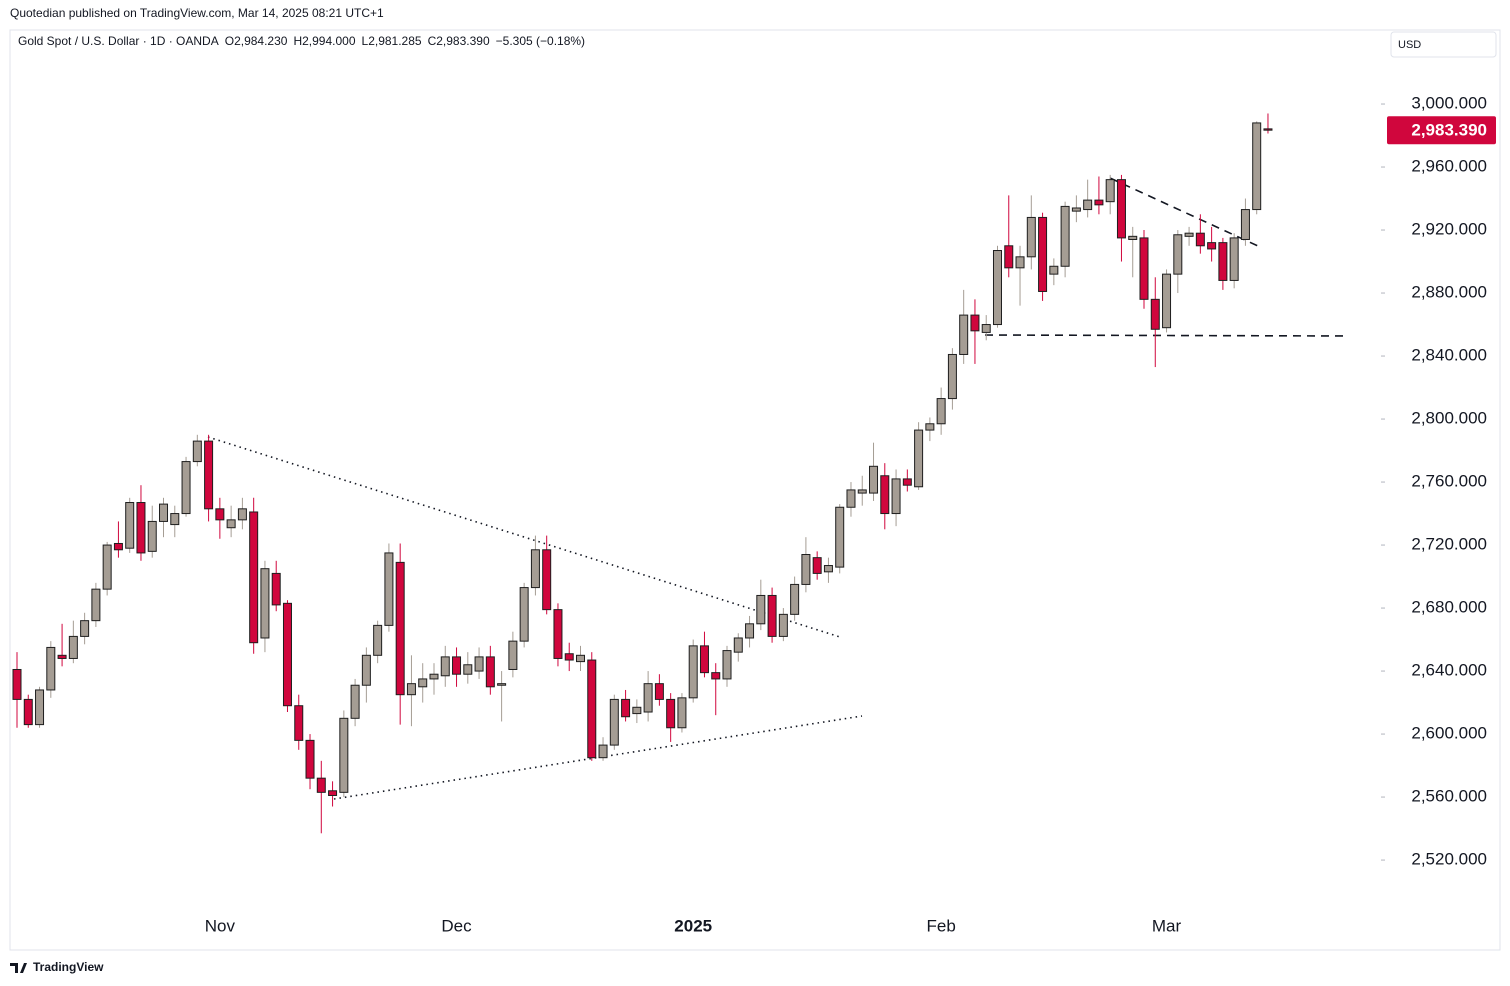  Describe the element at coordinates (1409, 45) in the screenshot. I see `currency: USD` at that location.